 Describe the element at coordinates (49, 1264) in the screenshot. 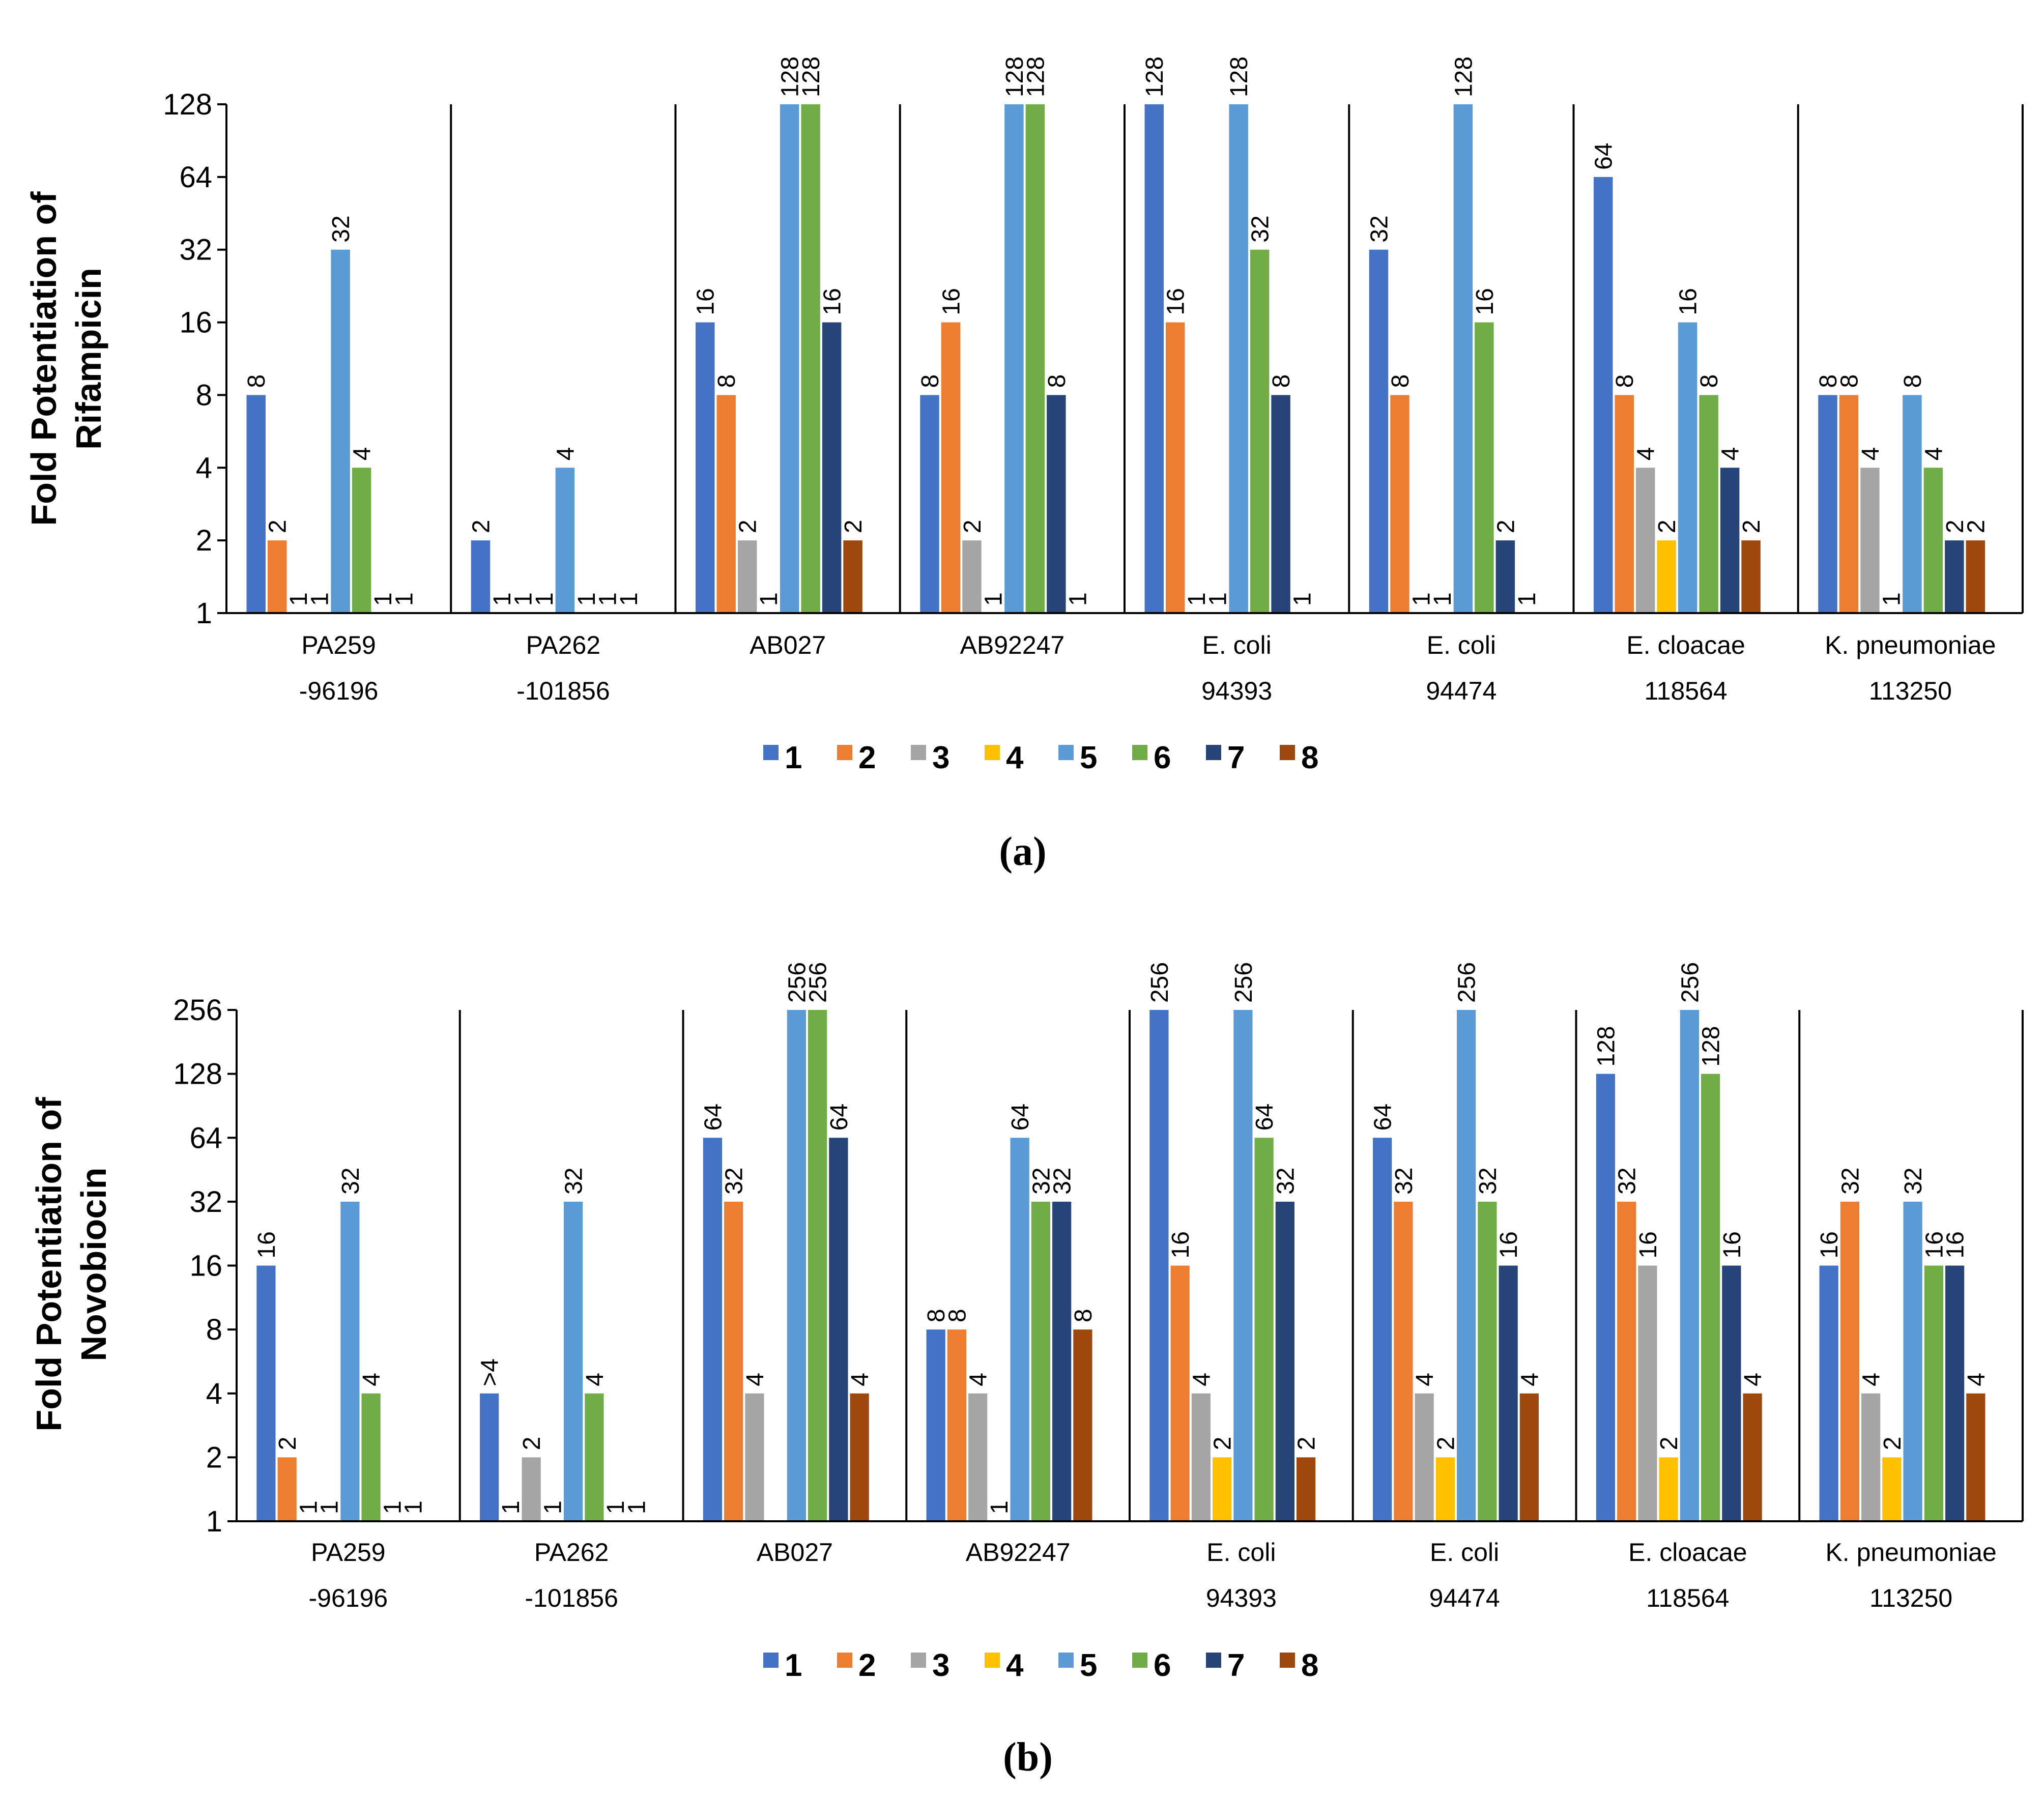

I see `y-axis-title-line: Fold Potentiation of` at that location.